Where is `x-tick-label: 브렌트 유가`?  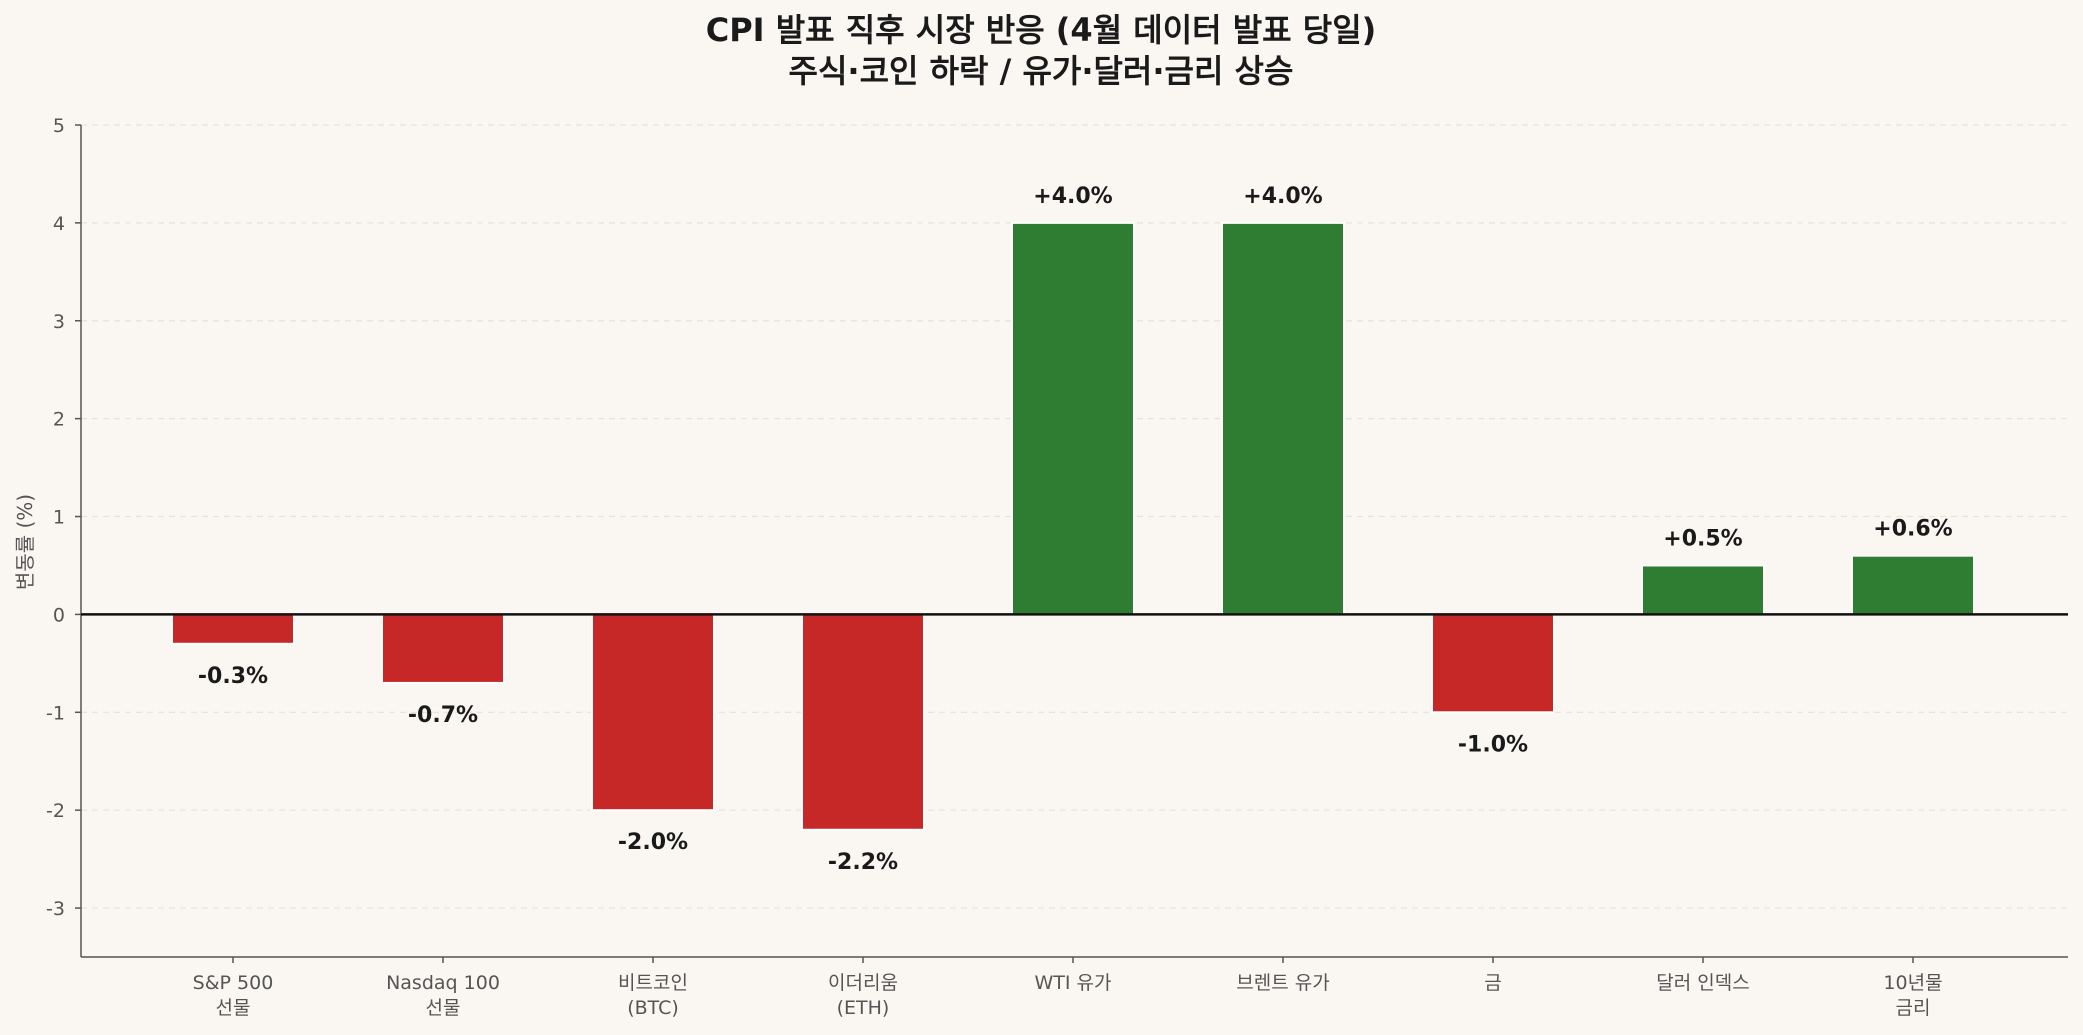 x-tick-label: 브렌트 유가 is located at coordinates (1282, 983).